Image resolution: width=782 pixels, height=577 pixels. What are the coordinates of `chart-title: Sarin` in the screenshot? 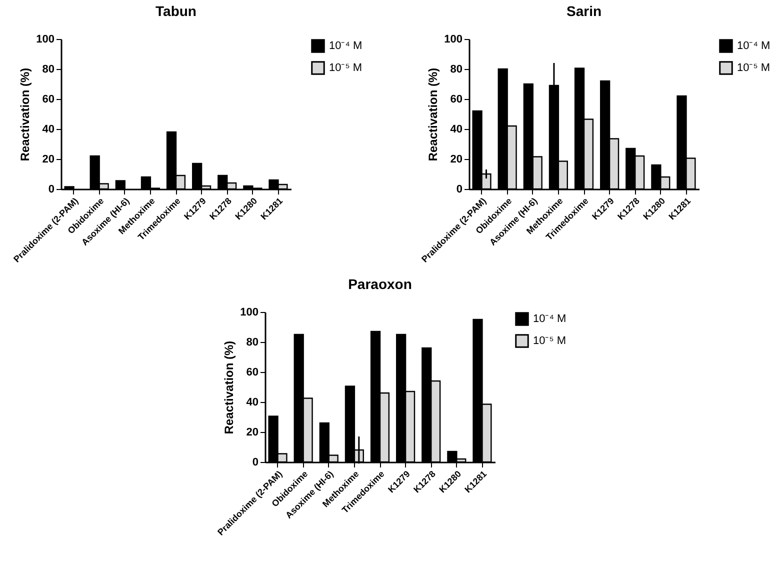 It's located at (584, 11).